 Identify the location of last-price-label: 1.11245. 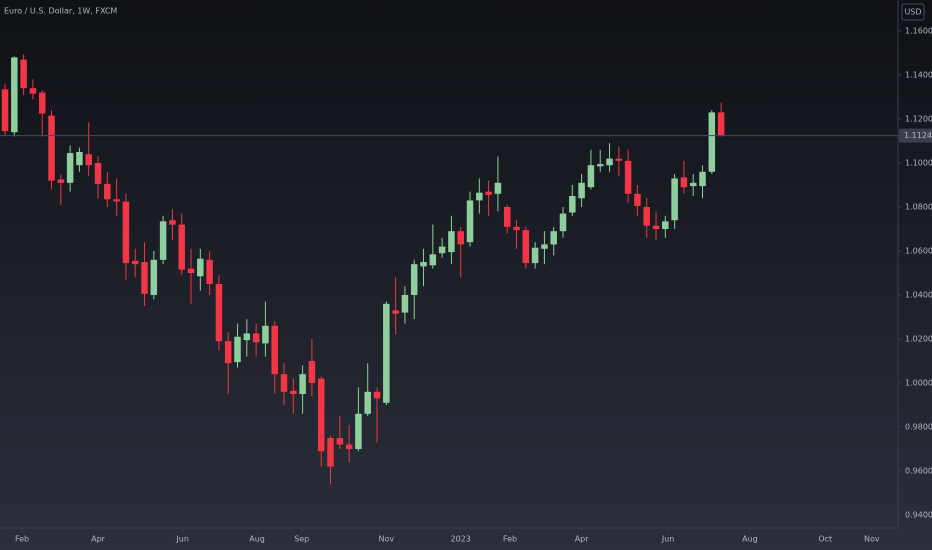
(918, 135).